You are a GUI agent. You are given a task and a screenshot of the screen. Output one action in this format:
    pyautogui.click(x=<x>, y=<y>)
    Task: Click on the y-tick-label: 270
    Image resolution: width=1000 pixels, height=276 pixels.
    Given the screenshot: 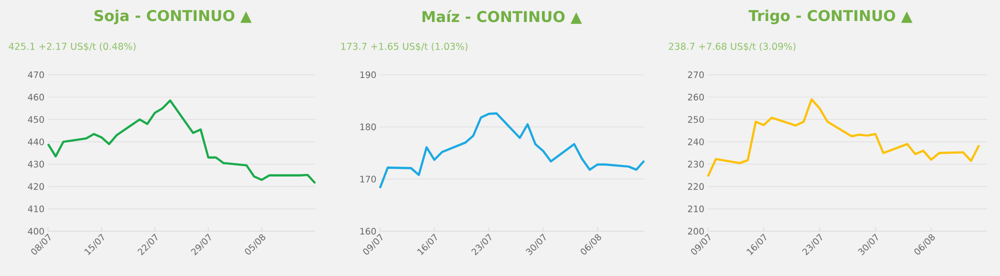 What is the action you would take?
    pyautogui.click(x=696, y=74)
    